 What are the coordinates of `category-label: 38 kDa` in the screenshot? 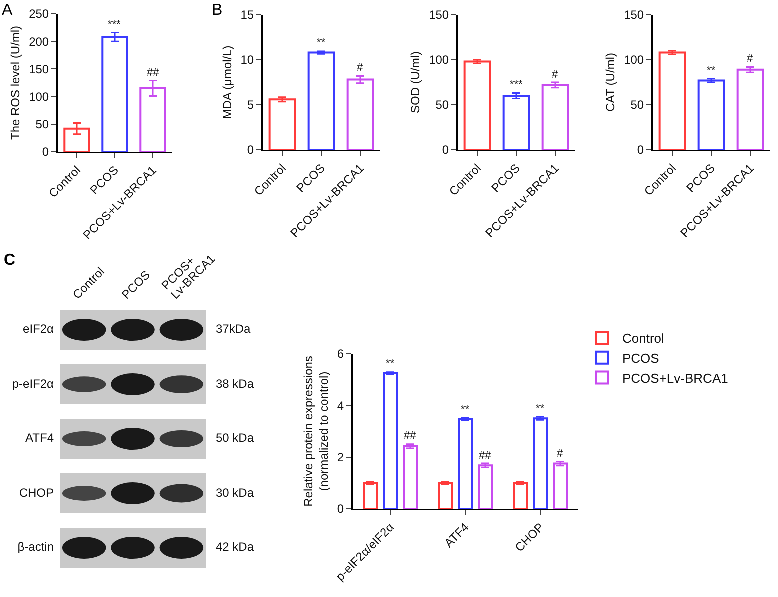 It's located at (235, 383).